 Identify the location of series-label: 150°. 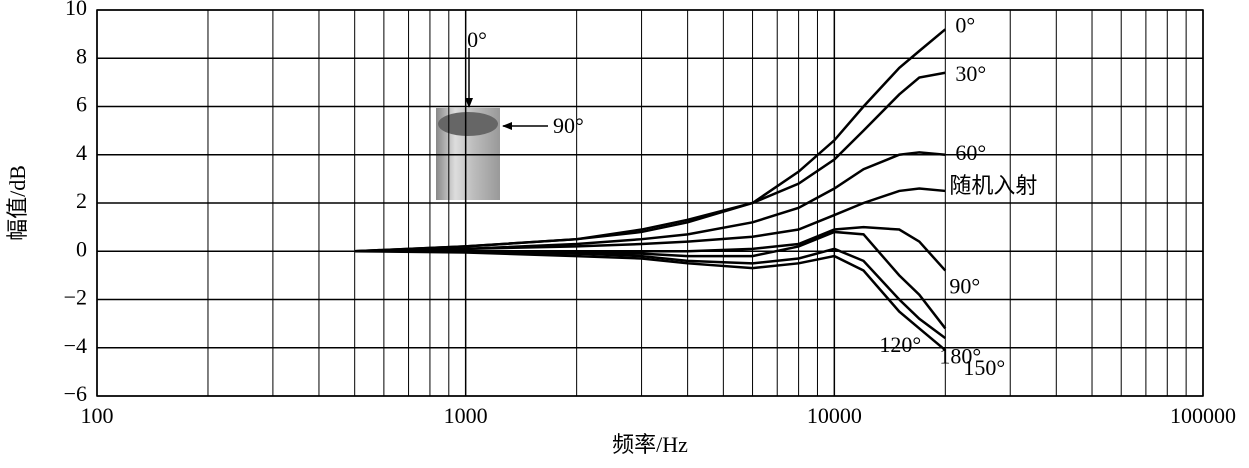
(984, 367).